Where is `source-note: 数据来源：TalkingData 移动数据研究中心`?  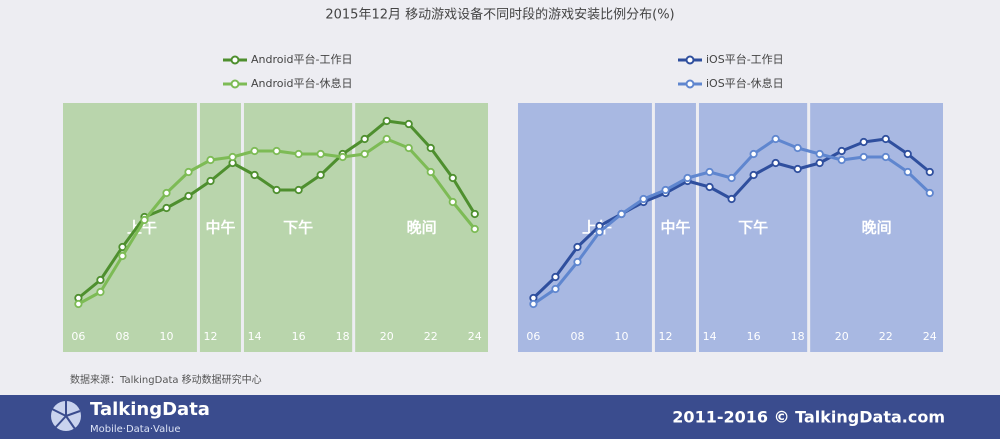 source-note: 数据来源：TalkingData 移动数据研究中心 is located at coordinates (166, 379).